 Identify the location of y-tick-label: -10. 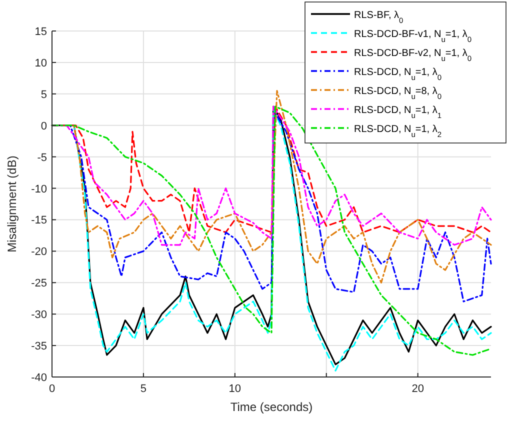
(39, 189).